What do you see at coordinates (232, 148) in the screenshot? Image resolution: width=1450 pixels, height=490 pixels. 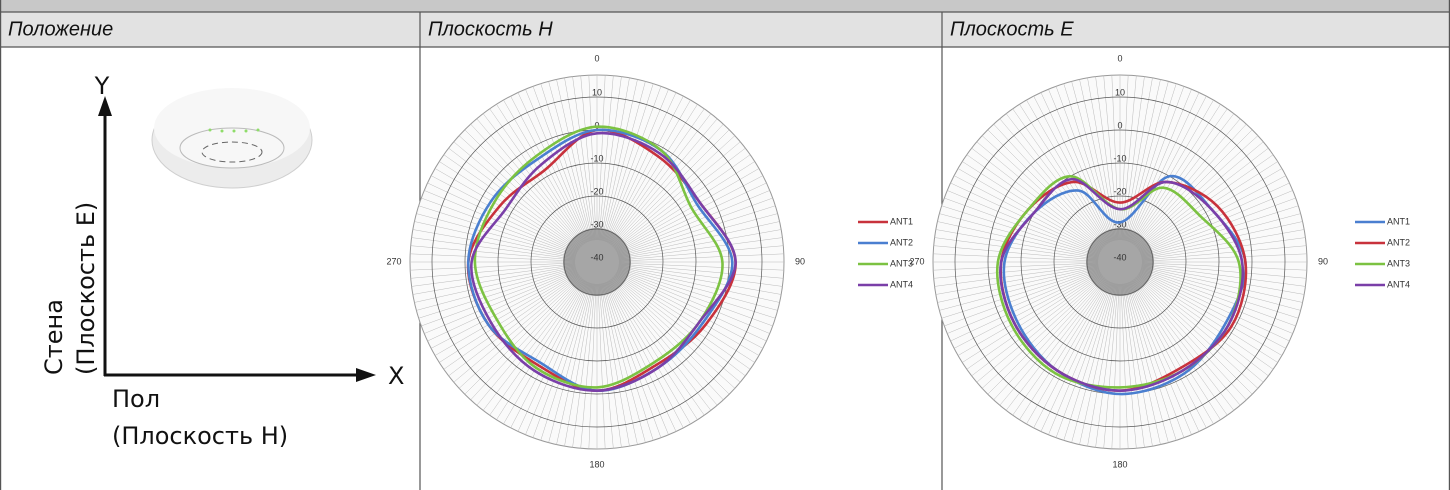 I see `device-ring` at bounding box center [232, 148].